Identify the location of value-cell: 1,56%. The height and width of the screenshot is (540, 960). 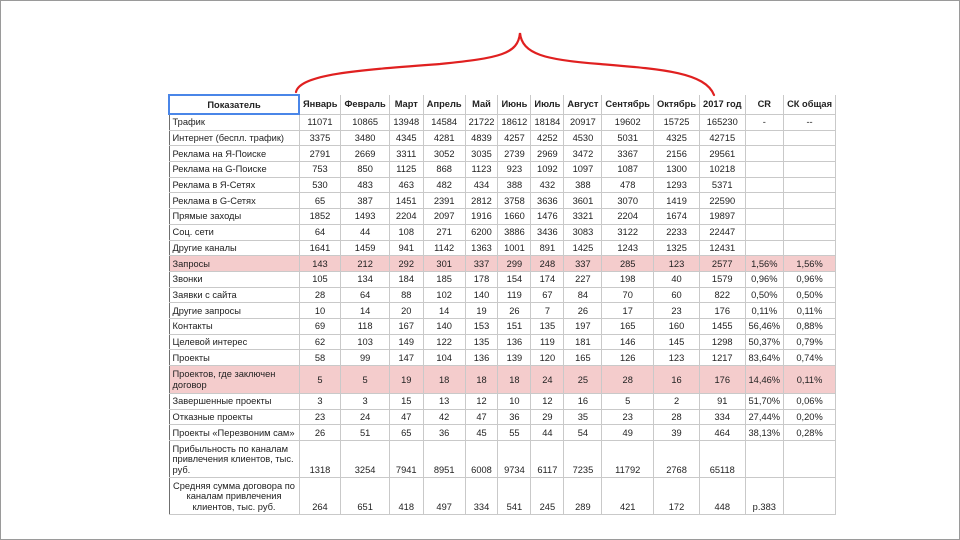
(810, 263).